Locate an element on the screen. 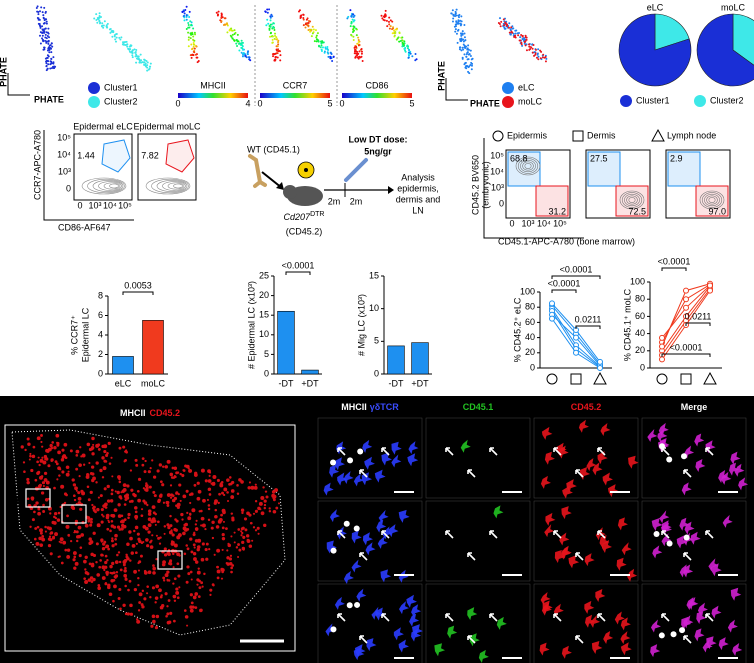  arrow is located at coordinates (363, 639).